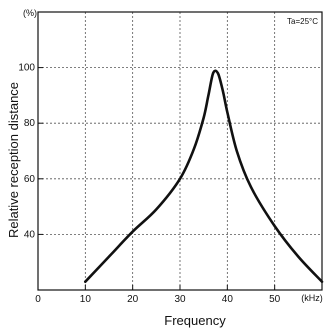  What do you see at coordinates (275, 299) in the screenshot?
I see `x-tick-label: 50` at bounding box center [275, 299].